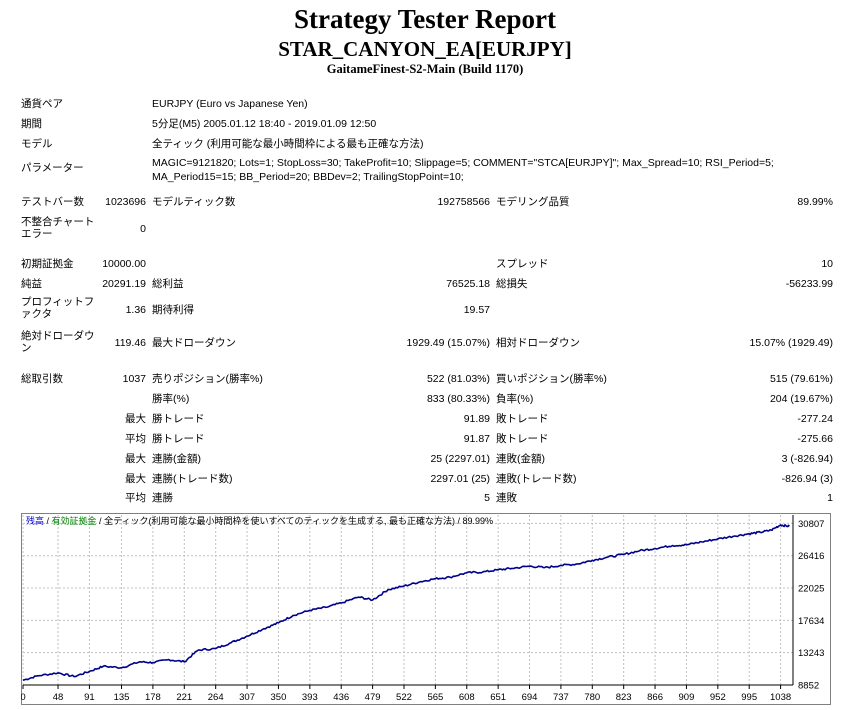 This screenshot has width=850, height=710. I want to click on legend-sep-2: /, so click(101, 521).